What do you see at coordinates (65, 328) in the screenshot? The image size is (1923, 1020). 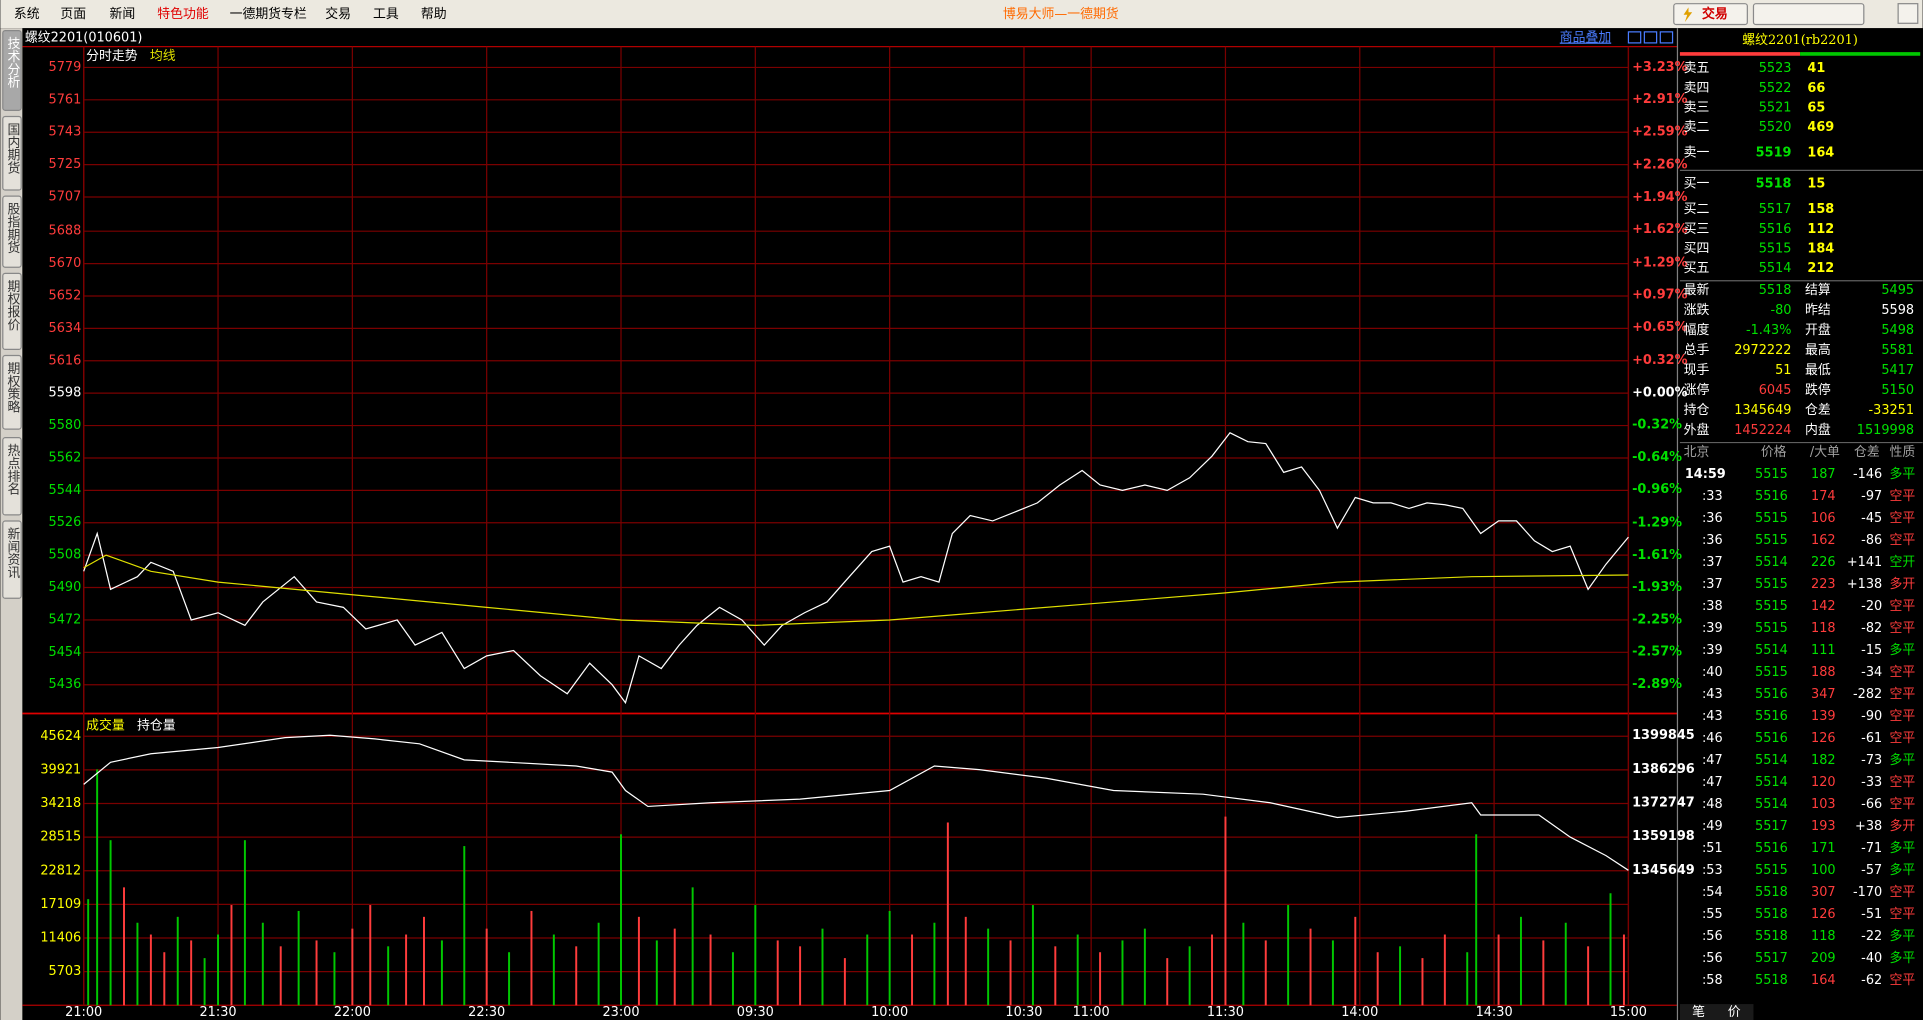 I see `y-tick-label: 5634` at bounding box center [65, 328].